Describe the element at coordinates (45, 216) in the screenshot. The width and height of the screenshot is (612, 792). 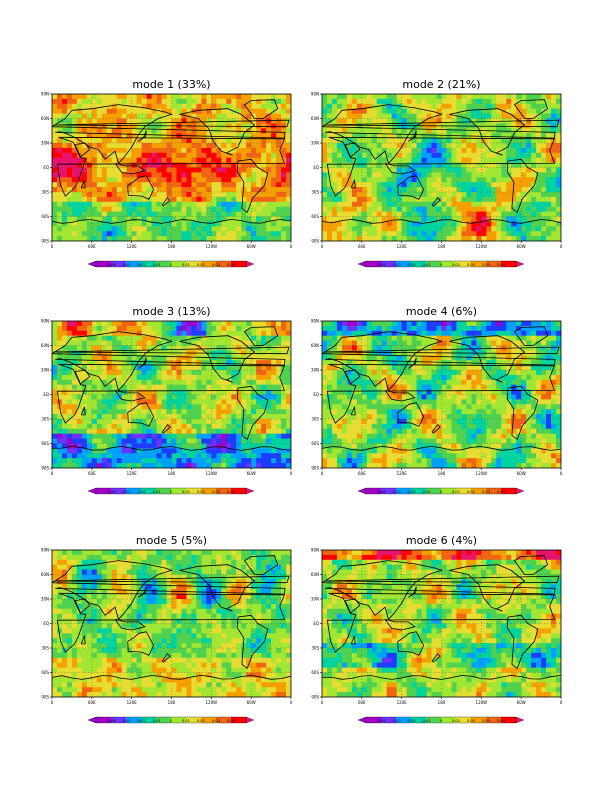
I see `y-tick-label: 60S` at that location.